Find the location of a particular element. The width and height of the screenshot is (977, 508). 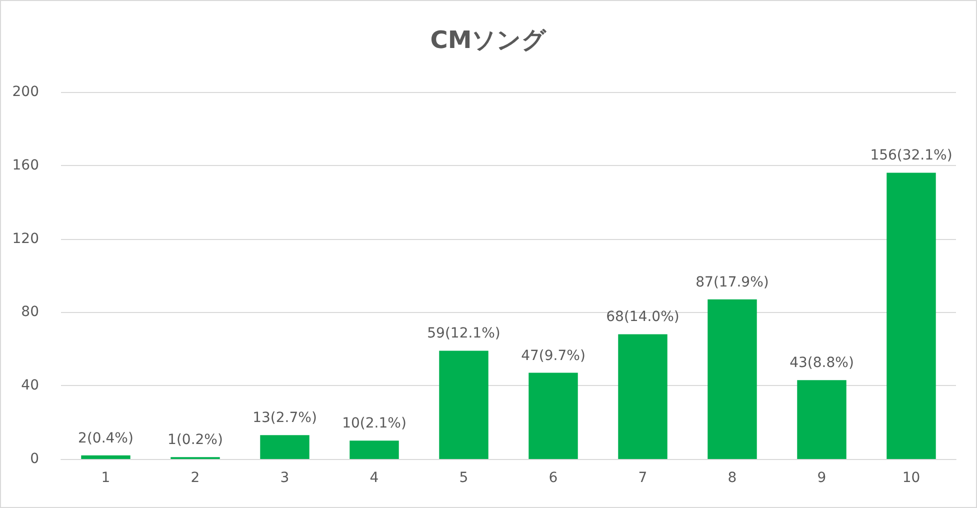

data-label: 13(2.7%) is located at coordinates (284, 418).